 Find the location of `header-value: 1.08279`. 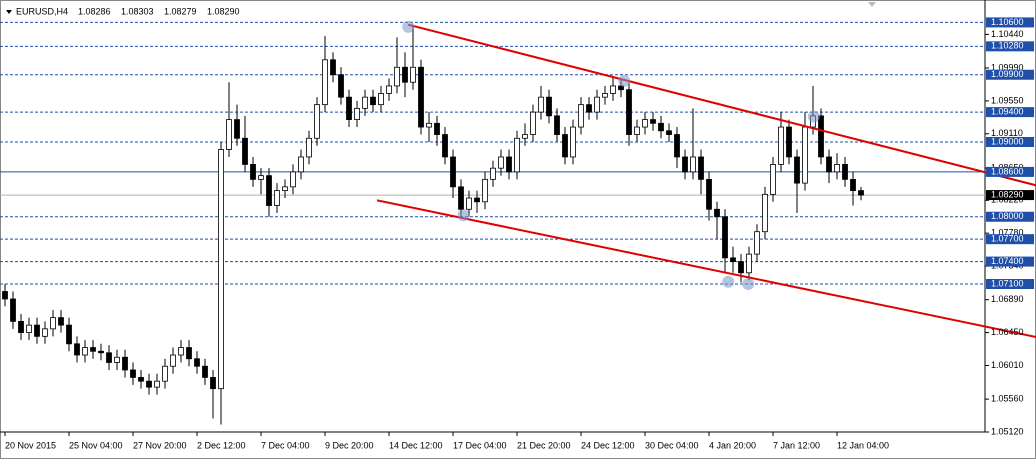

header-value: 1.08279 is located at coordinates (180, 11).